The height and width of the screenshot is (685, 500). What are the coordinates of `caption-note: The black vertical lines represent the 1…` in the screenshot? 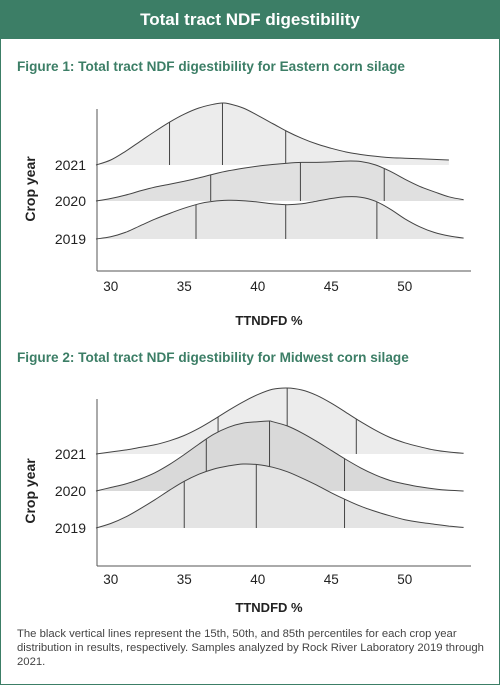 It's located at (250, 648).